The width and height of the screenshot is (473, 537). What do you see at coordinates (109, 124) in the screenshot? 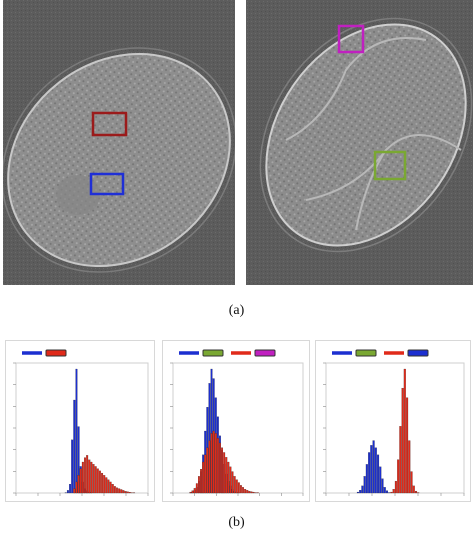
I see `roi-red` at bounding box center [109, 124].